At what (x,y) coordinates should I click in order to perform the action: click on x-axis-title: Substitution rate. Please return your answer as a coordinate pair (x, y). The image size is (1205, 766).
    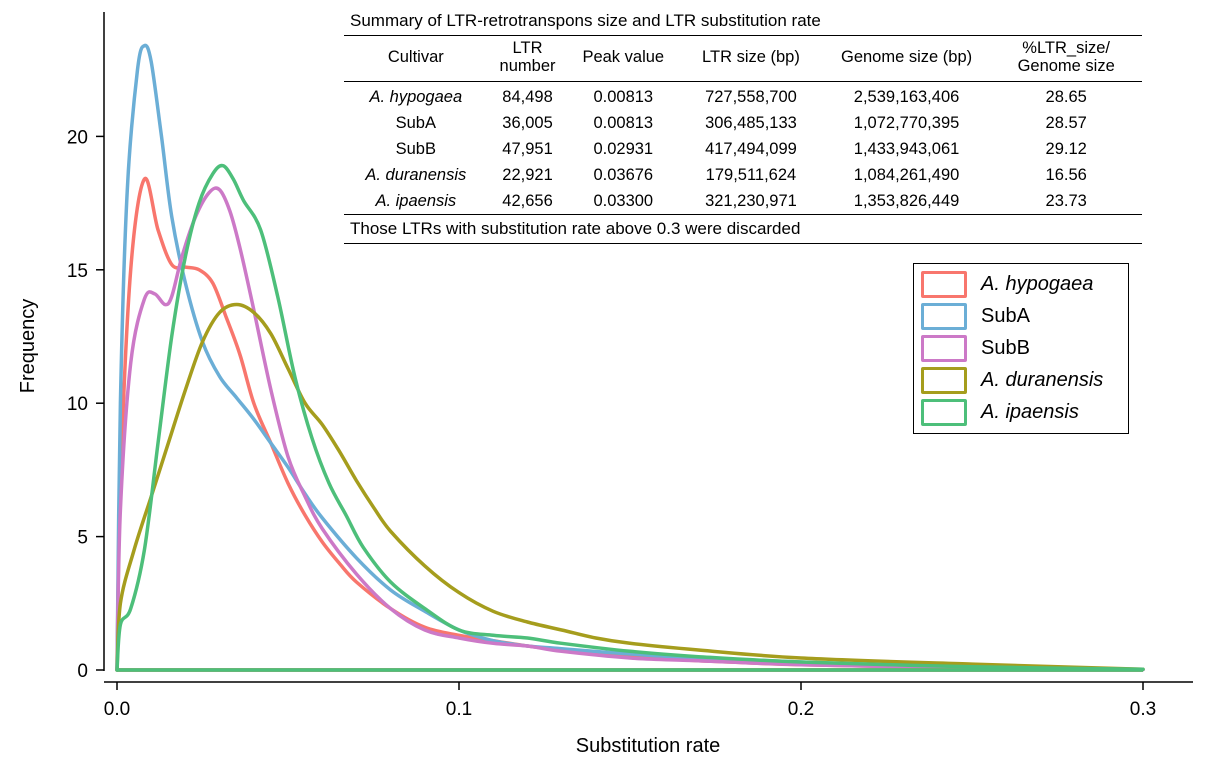
    Looking at the image, I should click on (648, 746).